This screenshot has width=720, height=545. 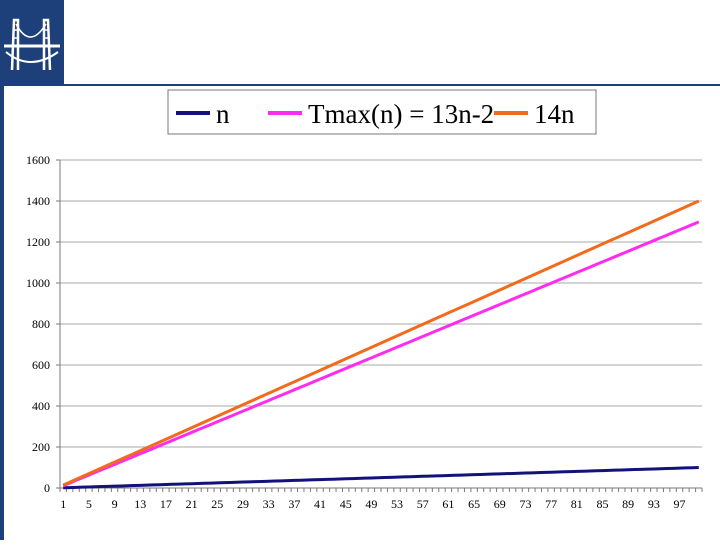 I want to click on x-tick-label: 45, so click(x=346, y=504).